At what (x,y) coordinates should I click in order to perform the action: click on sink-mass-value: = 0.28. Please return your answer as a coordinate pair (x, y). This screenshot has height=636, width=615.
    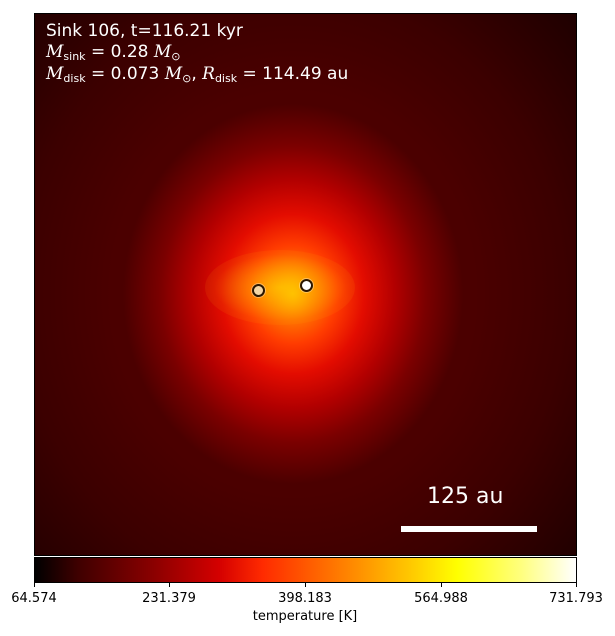
    Looking at the image, I should click on (119, 52).